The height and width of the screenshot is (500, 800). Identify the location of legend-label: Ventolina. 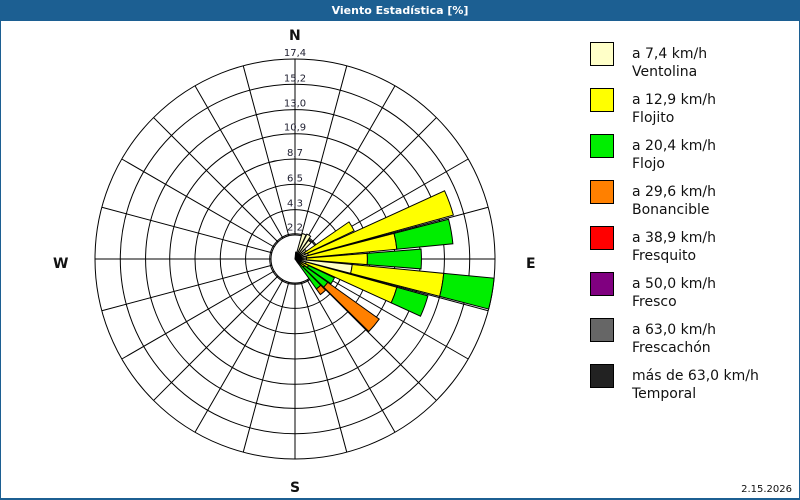
(665, 72).